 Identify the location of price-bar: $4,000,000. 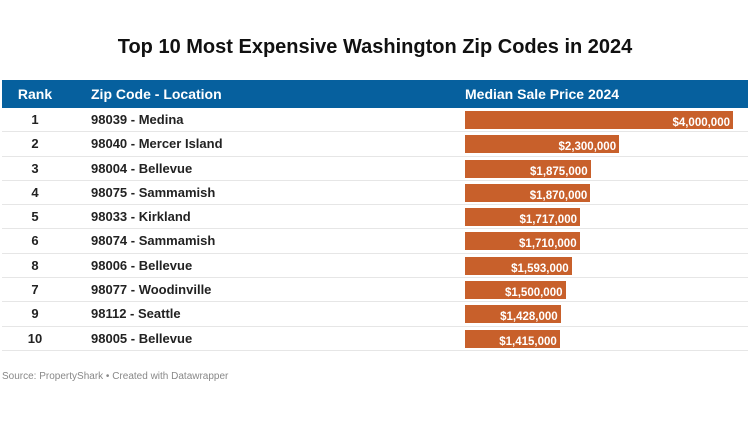
(599, 120).